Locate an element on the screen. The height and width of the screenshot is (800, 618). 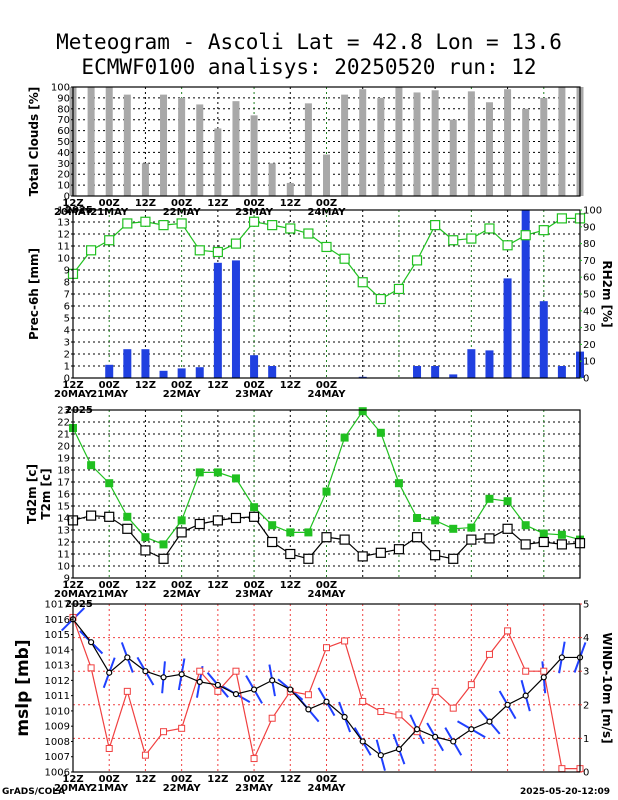
y-tick-label: 1007 is located at coordinates (57, 757).